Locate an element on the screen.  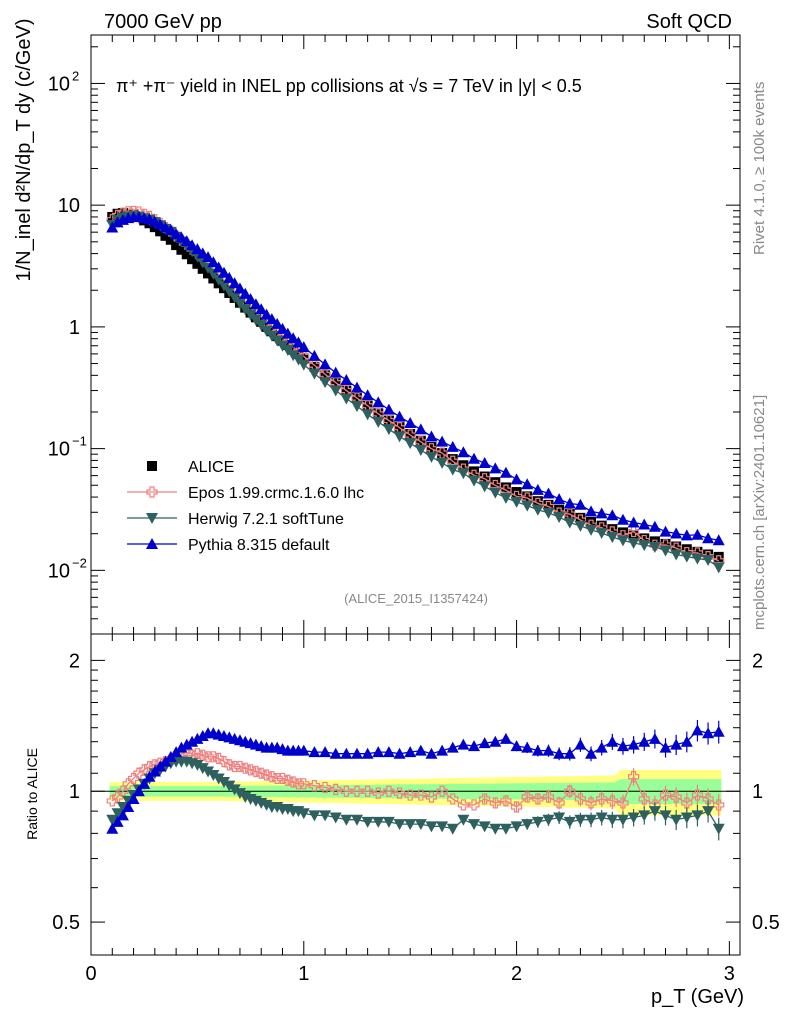
legend-marker is located at coordinates (152, 518).